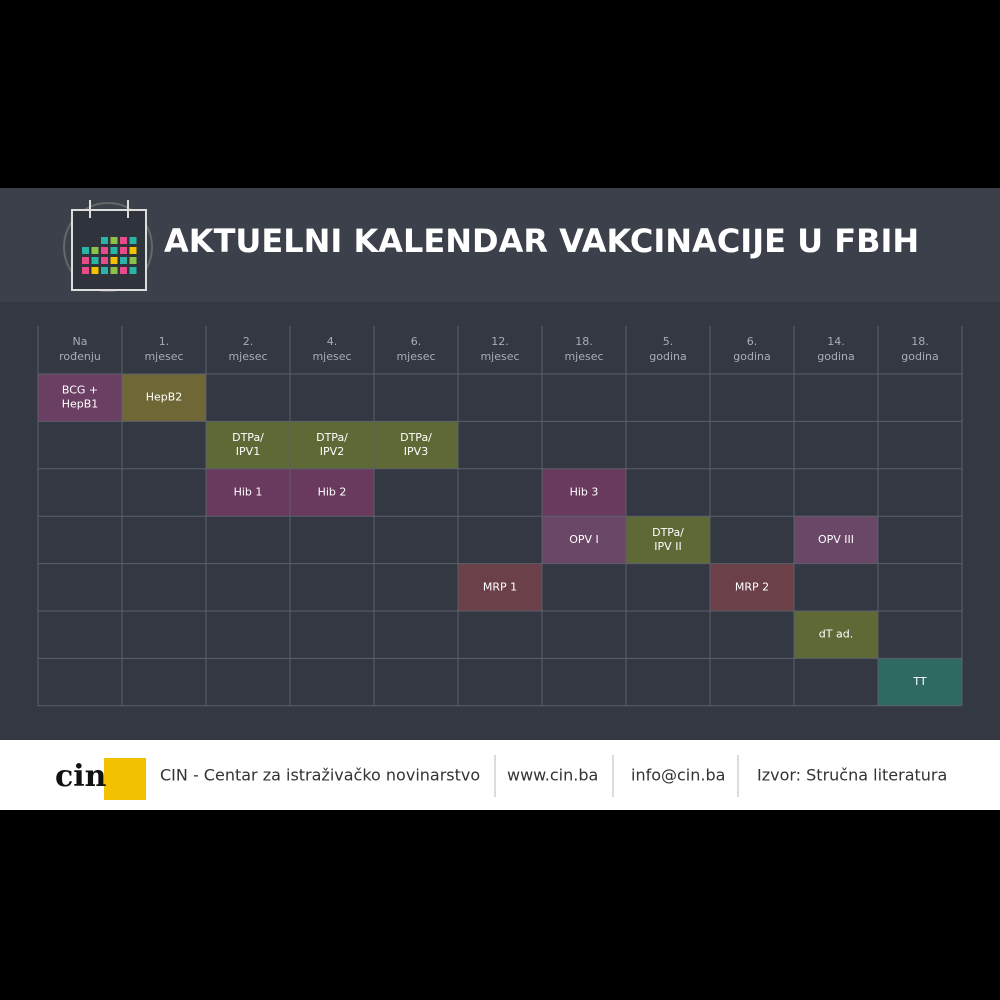 The height and width of the screenshot is (1000, 1000). I want to click on vaccine-label: MRP 1, so click(500, 586).